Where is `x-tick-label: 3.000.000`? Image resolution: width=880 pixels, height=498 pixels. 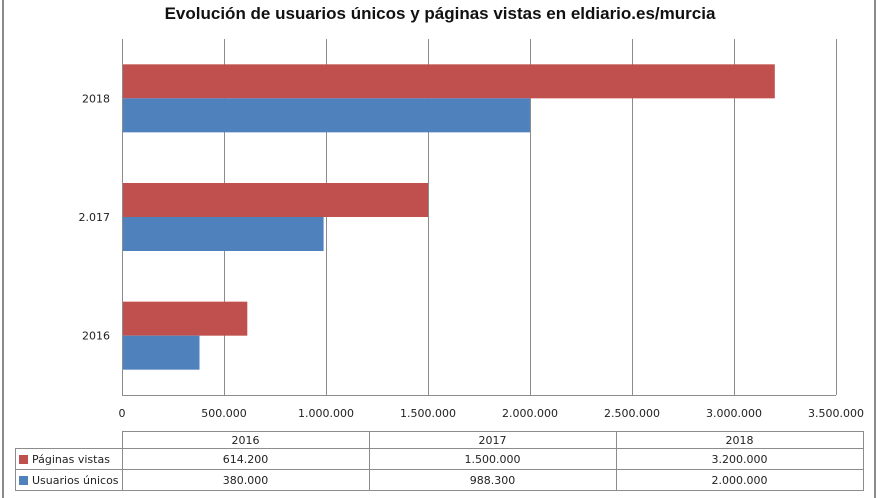
x-tick-label: 3.000.000 is located at coordinates (734, 413).